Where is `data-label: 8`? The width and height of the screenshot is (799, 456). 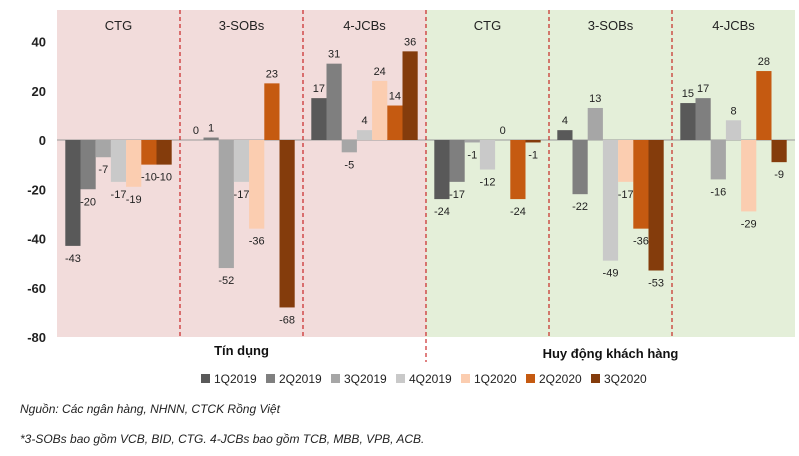
data-label: 8 is located at coordinates (733, 111).